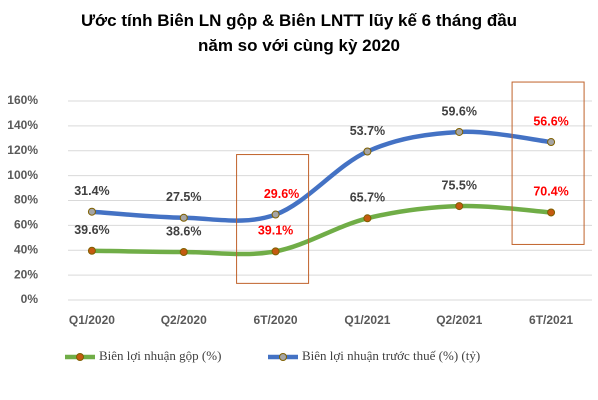  What do you see at coordinates (91, 191) in the screenshot?
I see `data-label: 31.4%` at bounding box center [91, 191].